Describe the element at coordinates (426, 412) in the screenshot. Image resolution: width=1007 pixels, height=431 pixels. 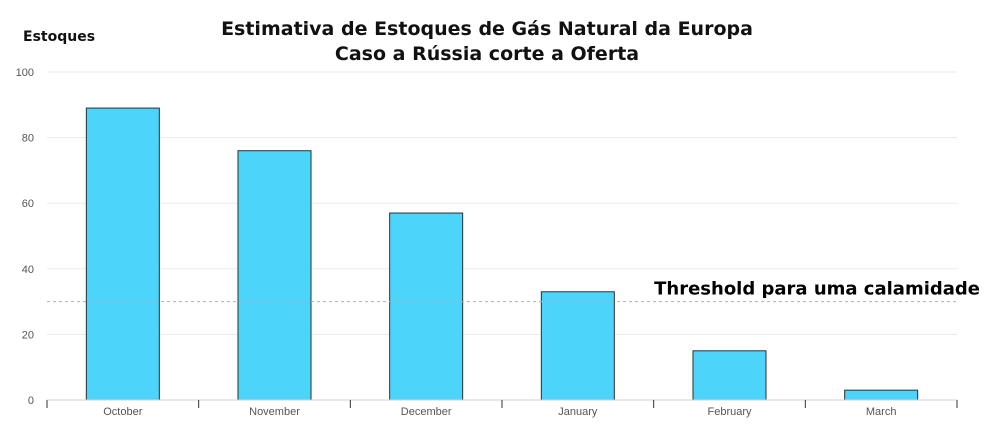
I see `x-tick-label: December` at that location.